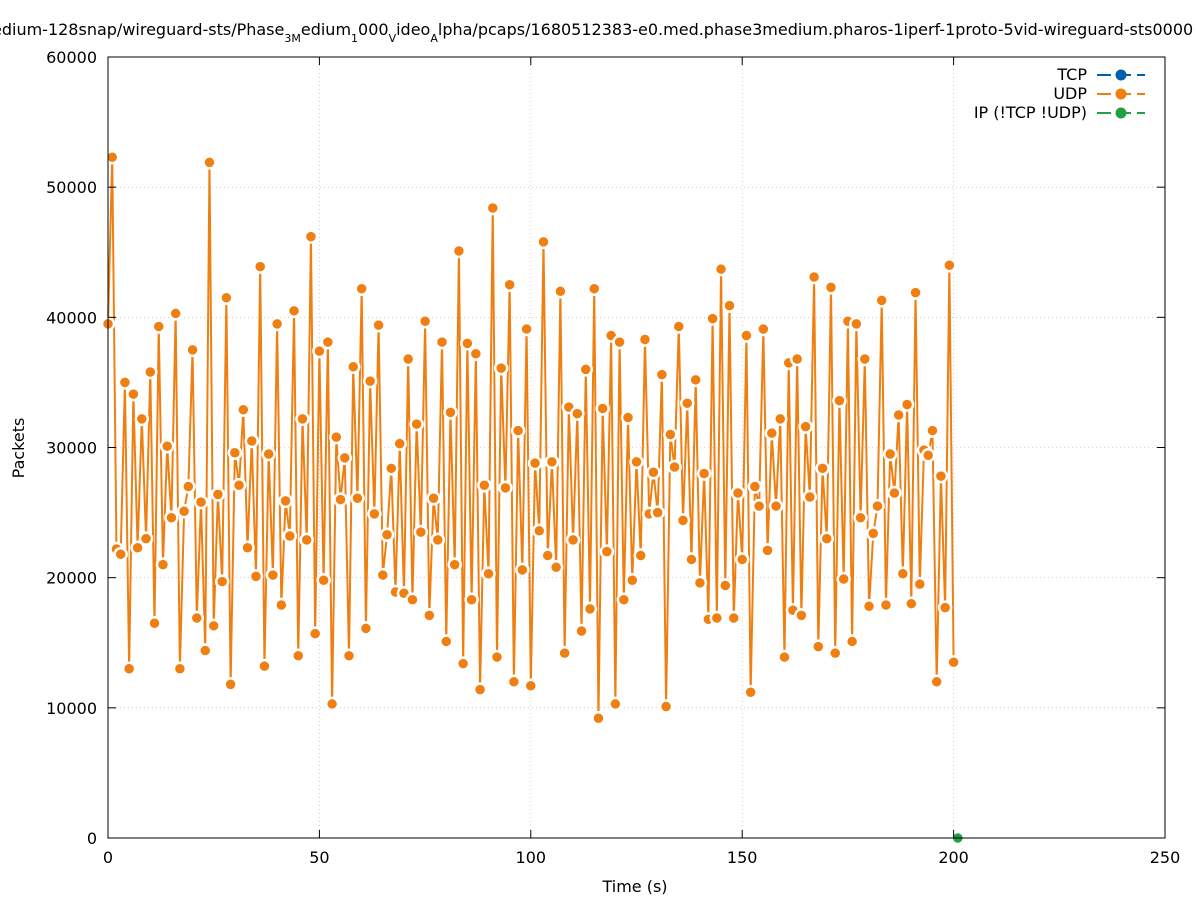 The width and height of the screenshot is (1197, 900). I want to click on y-tick-label: 0, so click(92, 838).